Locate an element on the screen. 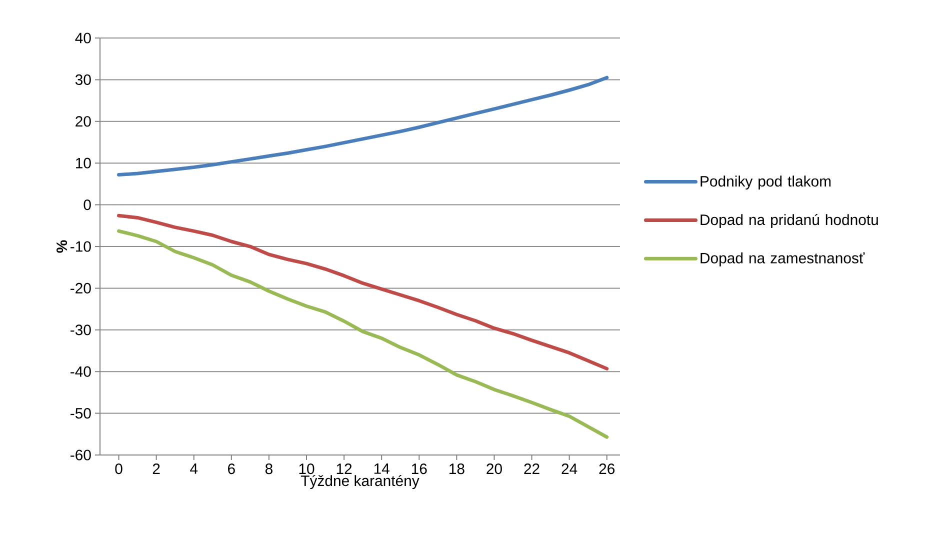  y-tick-label: 40 is located at coordinates (83, 38).